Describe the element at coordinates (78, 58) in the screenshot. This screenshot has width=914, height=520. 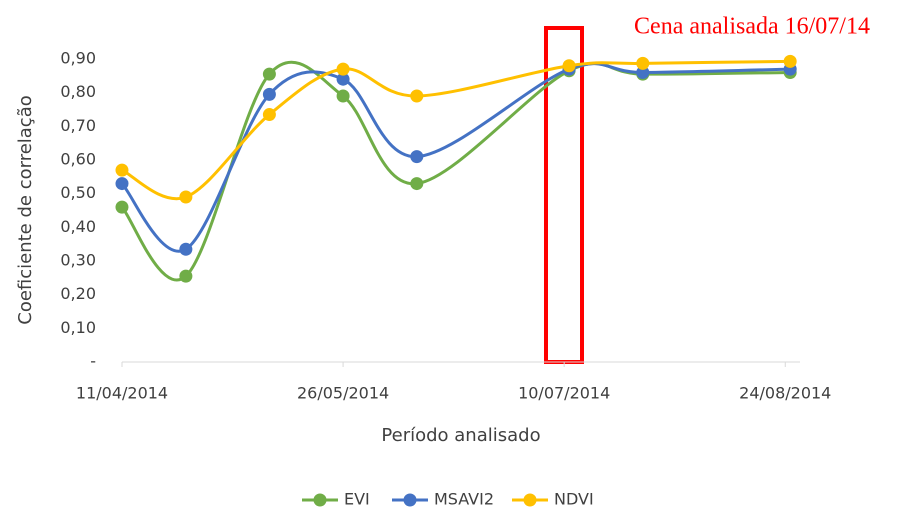
I see `y-tick-label: 0,90` at that location.